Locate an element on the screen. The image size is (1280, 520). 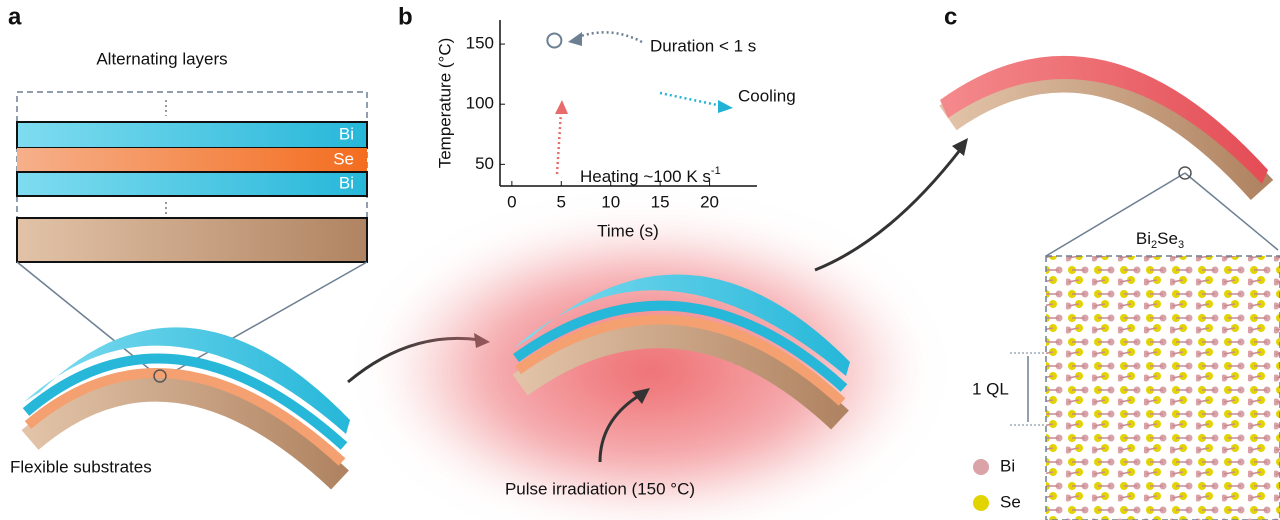
formula-part: Se is located at coordinates (1167, 238).